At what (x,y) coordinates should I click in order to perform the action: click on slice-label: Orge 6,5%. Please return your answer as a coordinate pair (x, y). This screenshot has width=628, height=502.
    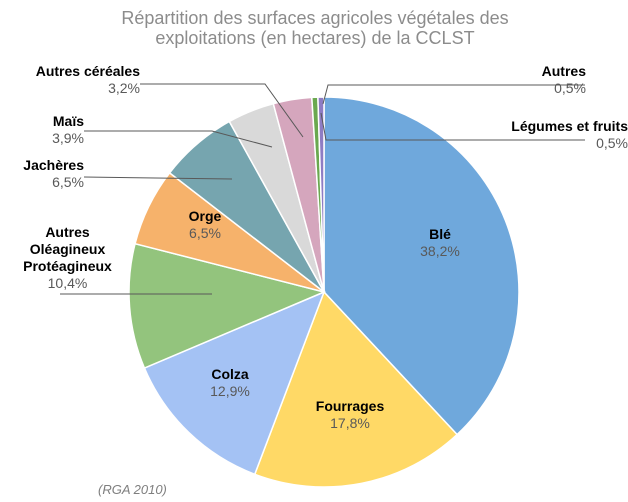
    Looking at the image, I should click on (205, 225).